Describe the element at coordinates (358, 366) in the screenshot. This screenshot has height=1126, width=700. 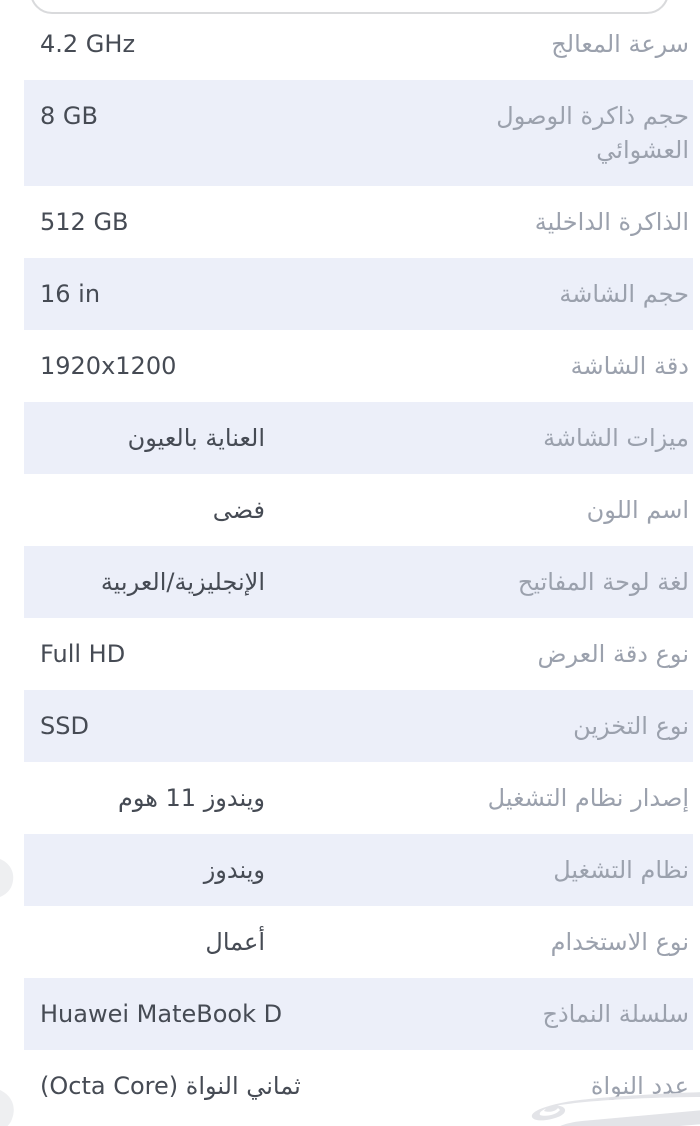
I see `spec-row: دقة الشاشة 1920x1200` at that location.